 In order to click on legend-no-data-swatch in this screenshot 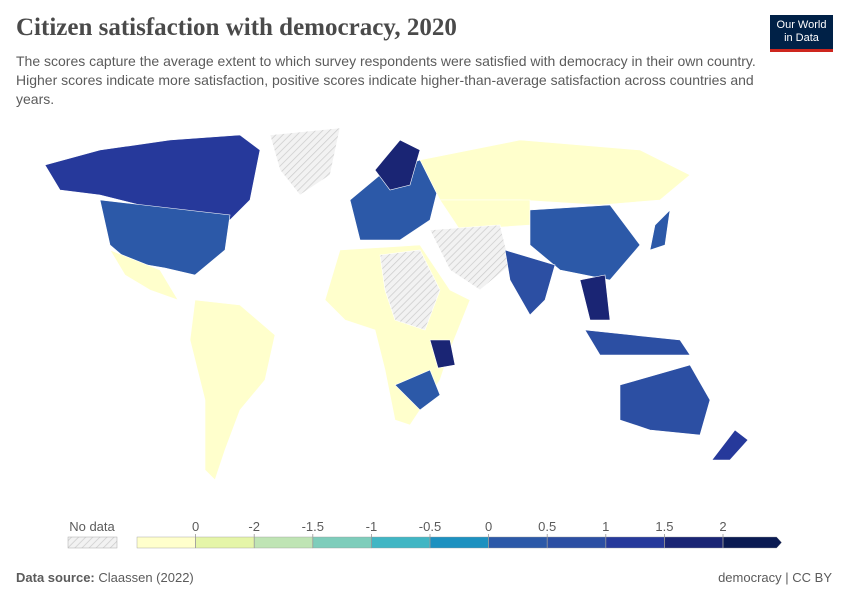, I will do `click(92, 542)`.